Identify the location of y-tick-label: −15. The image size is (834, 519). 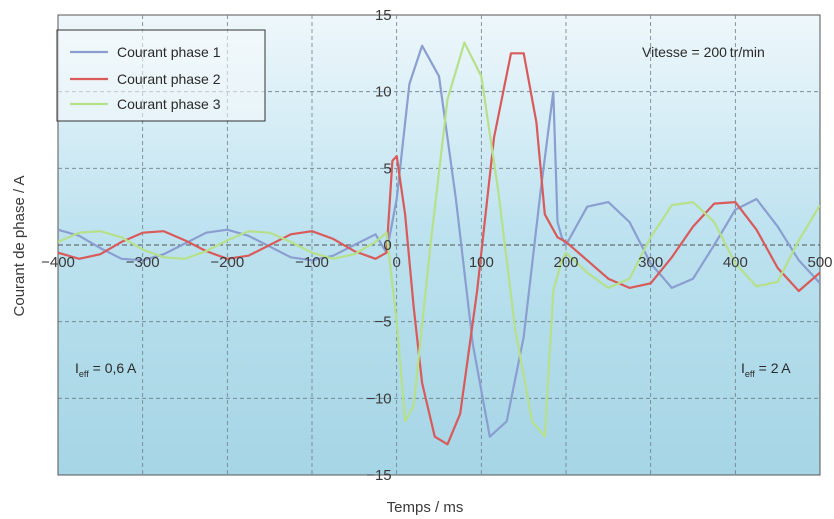
(378, 475).